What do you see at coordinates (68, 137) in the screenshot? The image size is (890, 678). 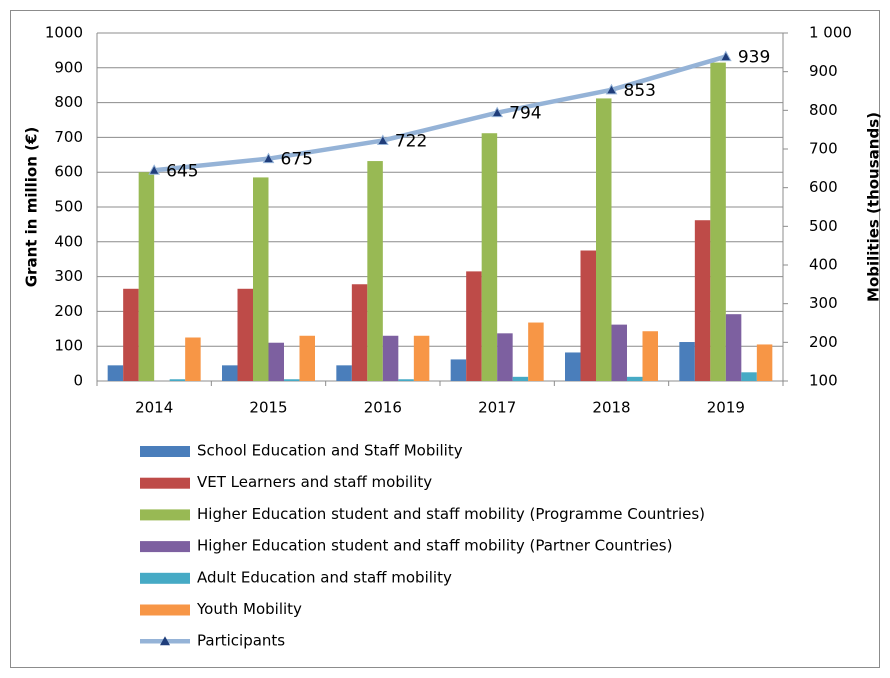 I see `y-tick-label: 700` at bounding box center [68, 137].